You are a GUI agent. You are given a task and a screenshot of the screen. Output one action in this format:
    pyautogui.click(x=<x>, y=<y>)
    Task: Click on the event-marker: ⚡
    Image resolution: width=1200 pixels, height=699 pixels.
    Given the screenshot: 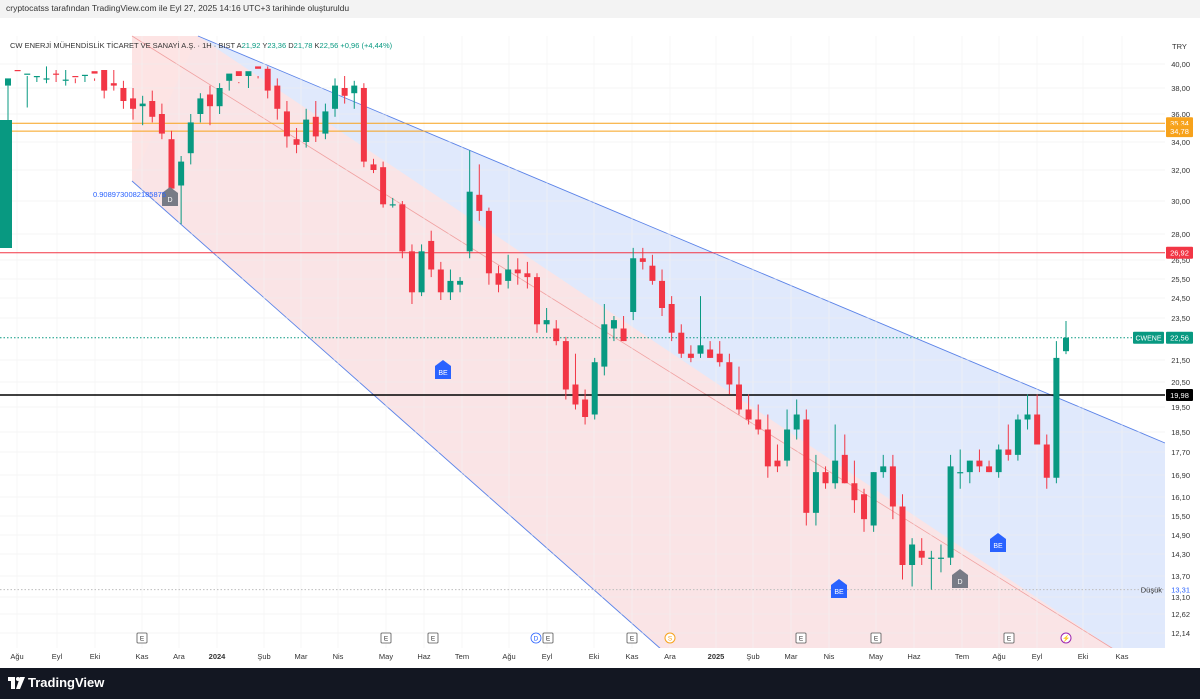 What is the action you would take?
    pyautogui.click(x=1066, y=638)
    